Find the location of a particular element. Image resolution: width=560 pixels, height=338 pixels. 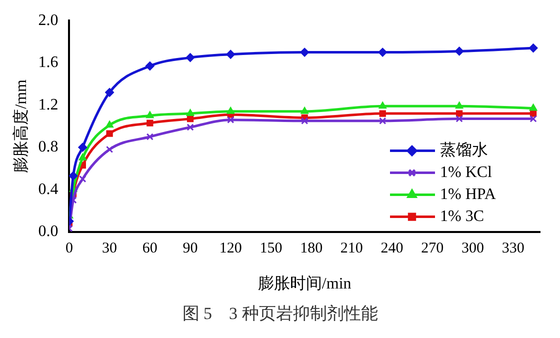

x-tick-label: 210 is located at coordinates (351, 248).